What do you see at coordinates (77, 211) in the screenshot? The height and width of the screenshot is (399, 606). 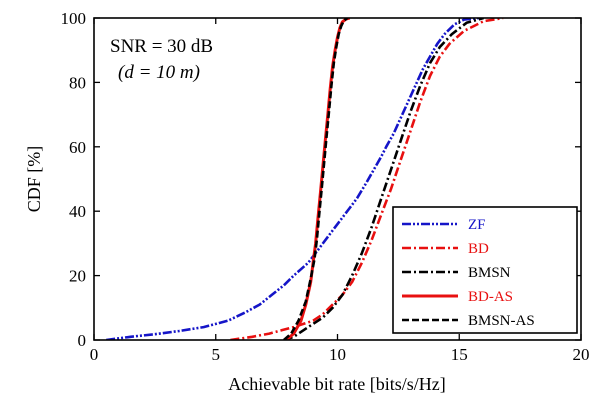 I see `y-tick-label: 40` at bounding box center [77, 211].